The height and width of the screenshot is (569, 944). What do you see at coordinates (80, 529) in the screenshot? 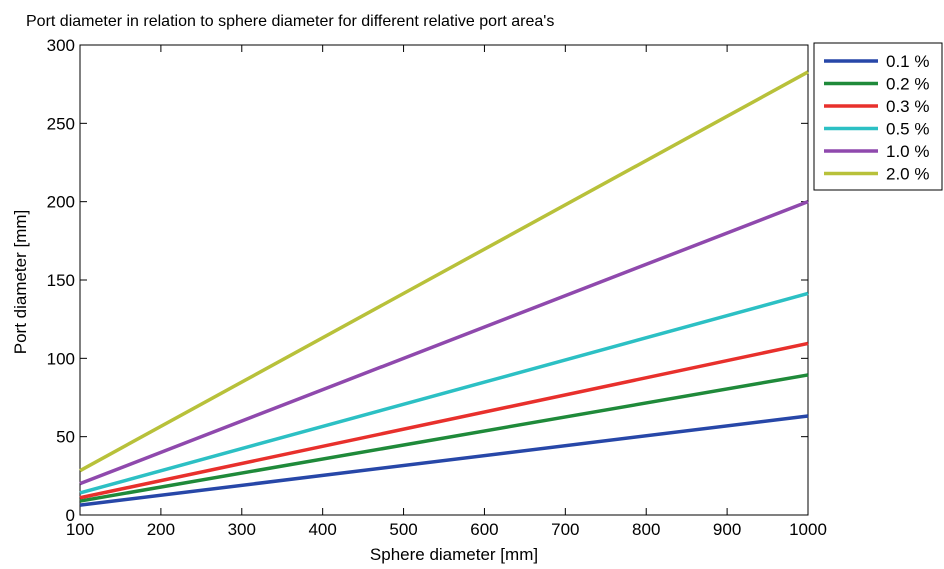
I see `x-tick-label: 100` at bounding box center [80, 529].